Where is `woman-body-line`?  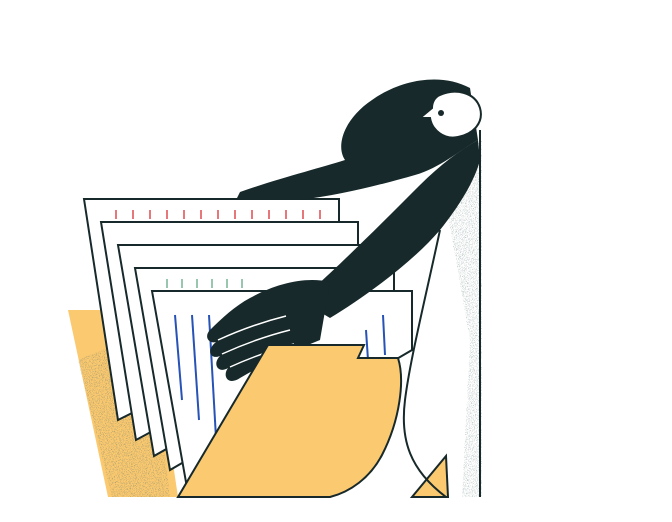 woman-body-line is located at coordinates (424, 363).